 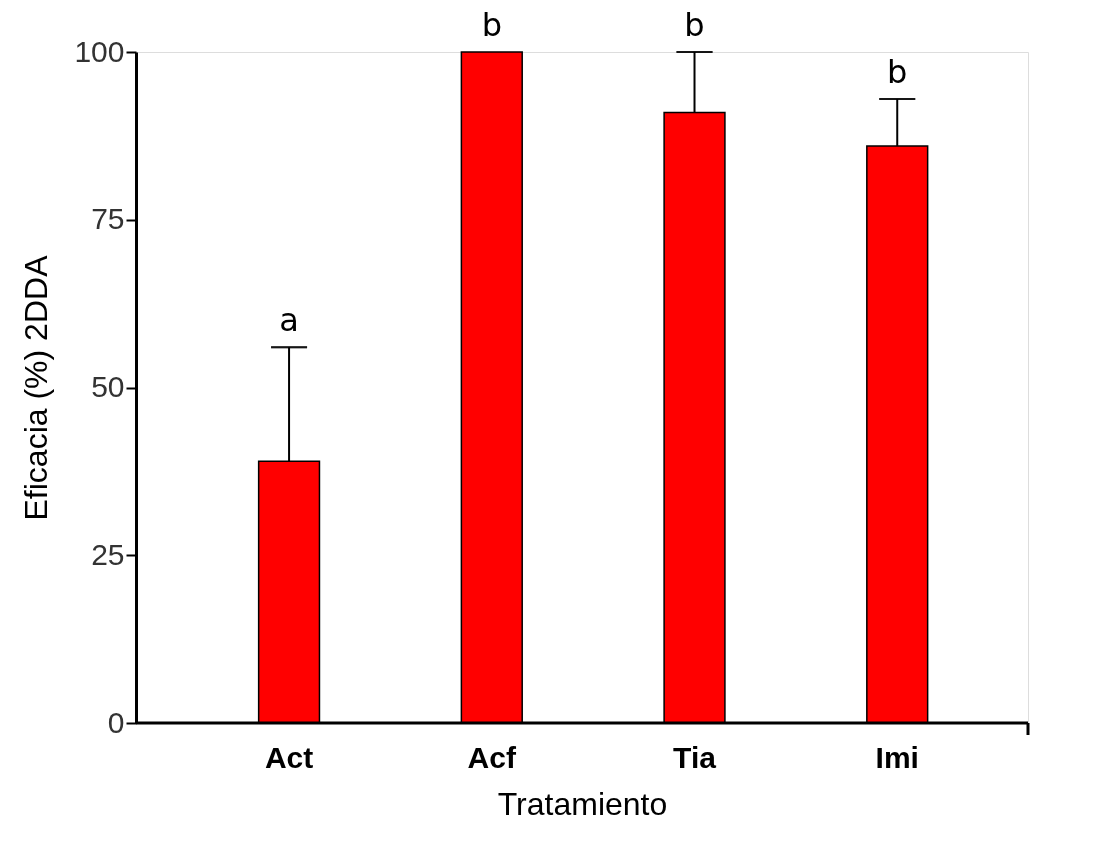 I want to click on y-tick-label: 25, so click(x=108, y=554).